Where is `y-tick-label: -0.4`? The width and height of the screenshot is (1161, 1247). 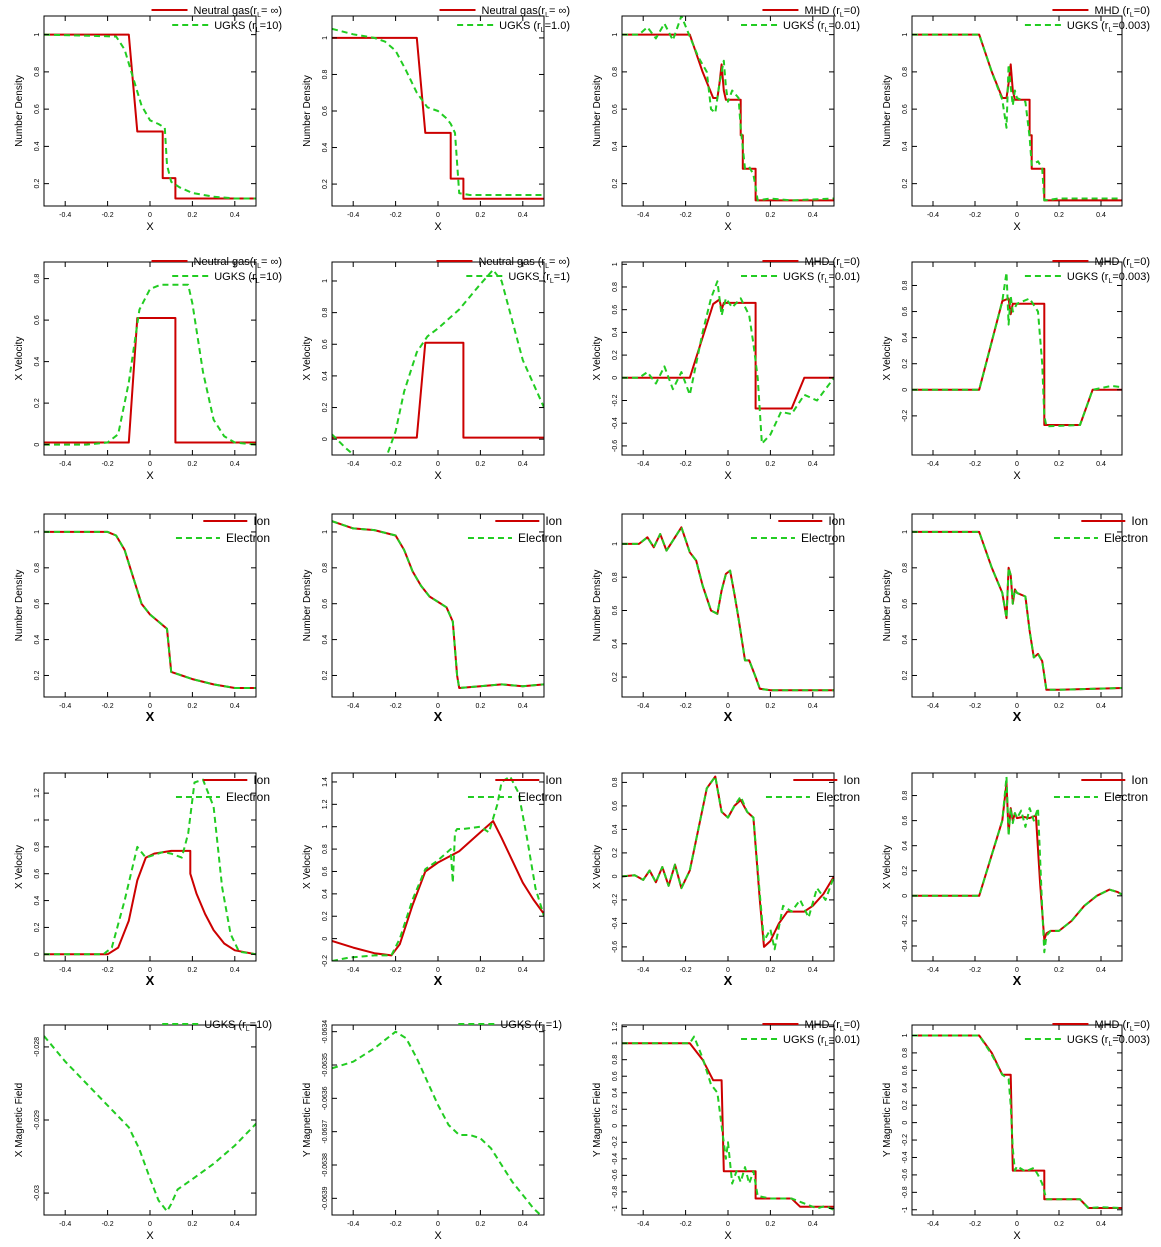 y-tick-label: -0.4 is located at coordinates (615, 423).